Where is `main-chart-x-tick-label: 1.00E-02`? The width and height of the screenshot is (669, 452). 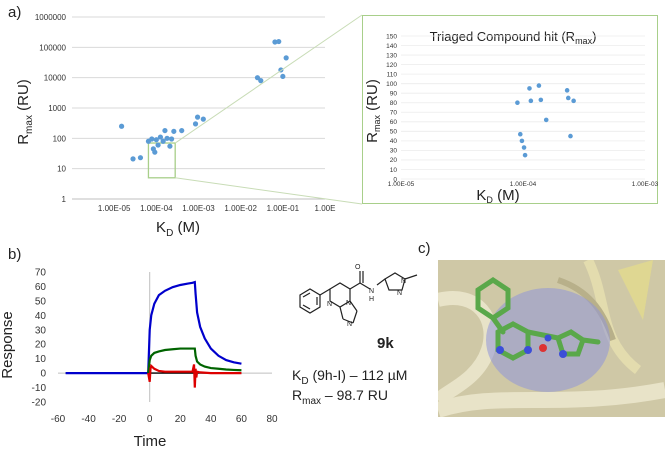 main-chart-x-tick-label: 1.00E-02 is located at coordinates (240, 208).